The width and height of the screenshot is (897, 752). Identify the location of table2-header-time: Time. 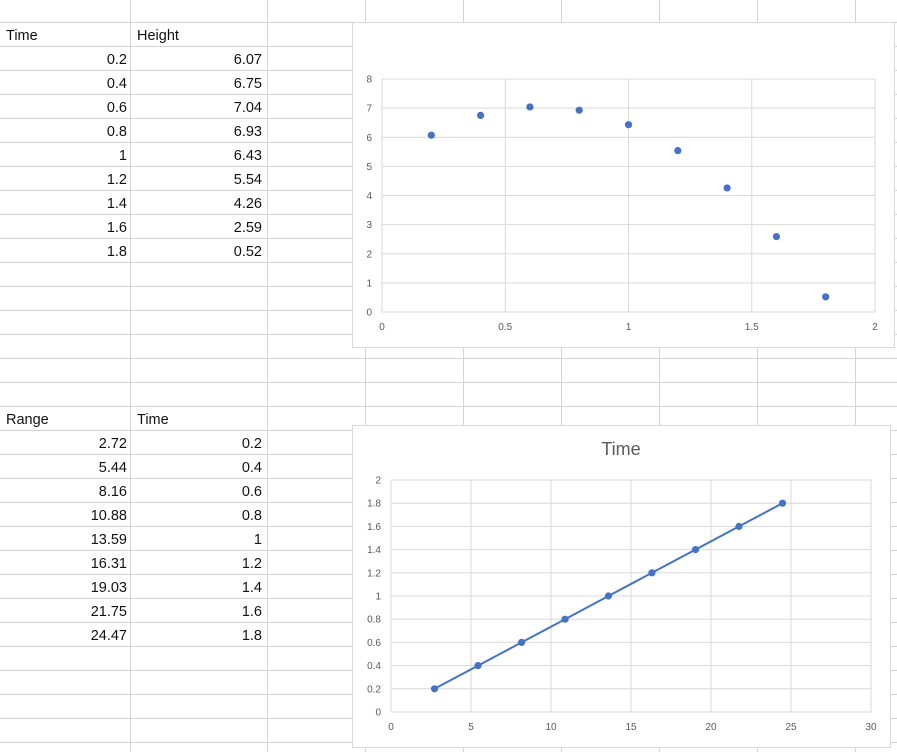
(153, 420).